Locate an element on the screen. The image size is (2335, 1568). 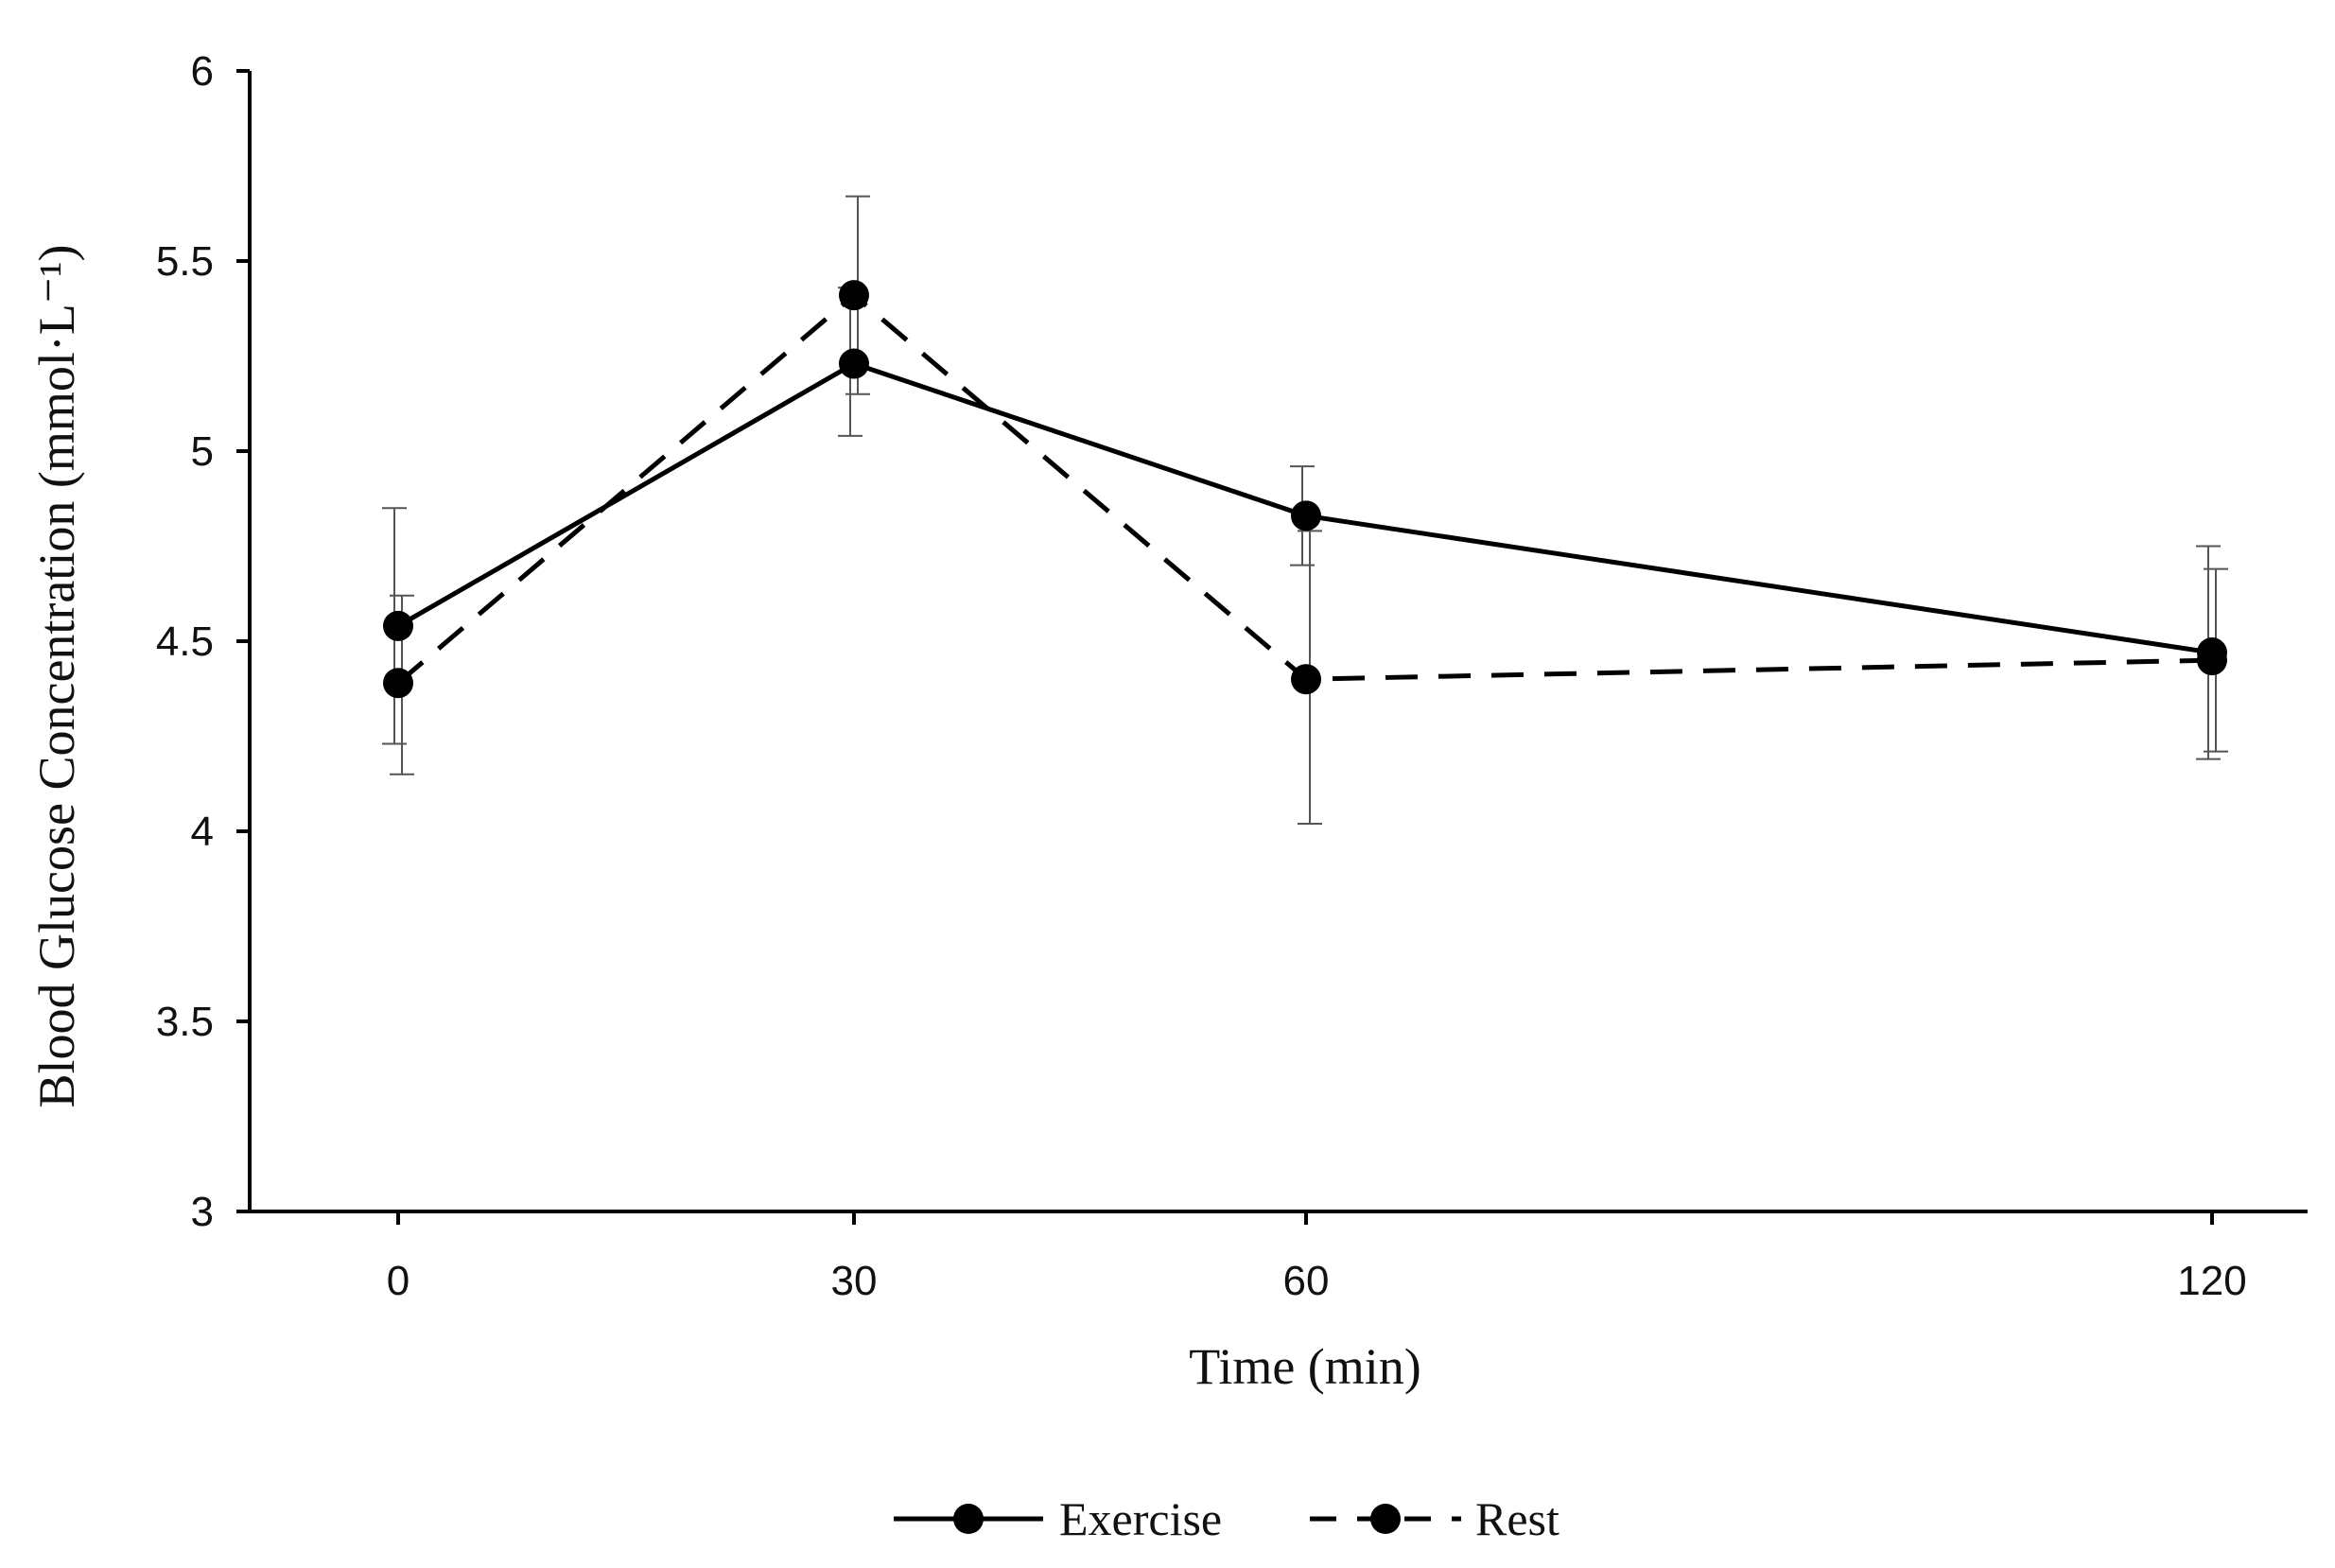
y-tick-label: 5.5 is located at coordinates (185, 261).